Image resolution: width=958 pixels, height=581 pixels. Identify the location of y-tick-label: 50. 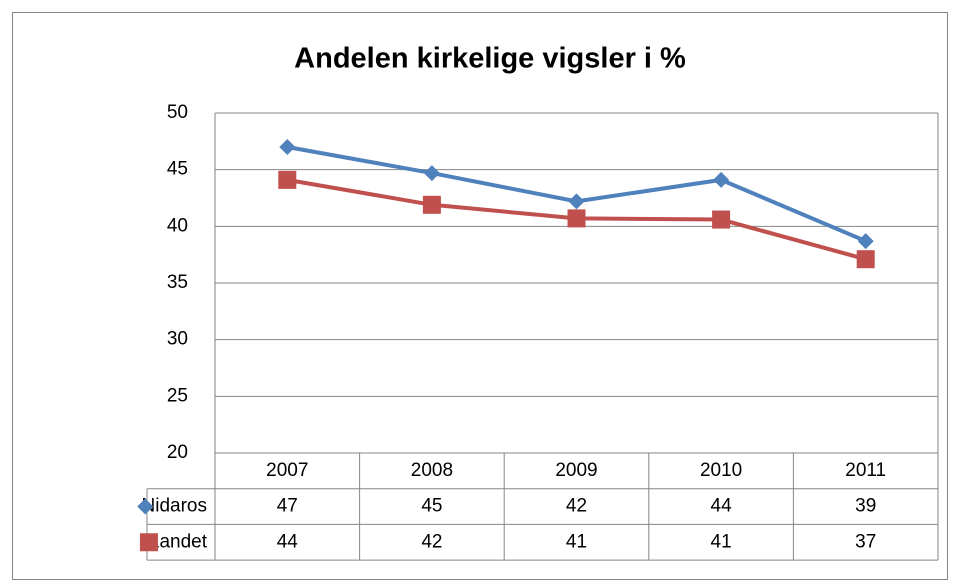
(177, 112).